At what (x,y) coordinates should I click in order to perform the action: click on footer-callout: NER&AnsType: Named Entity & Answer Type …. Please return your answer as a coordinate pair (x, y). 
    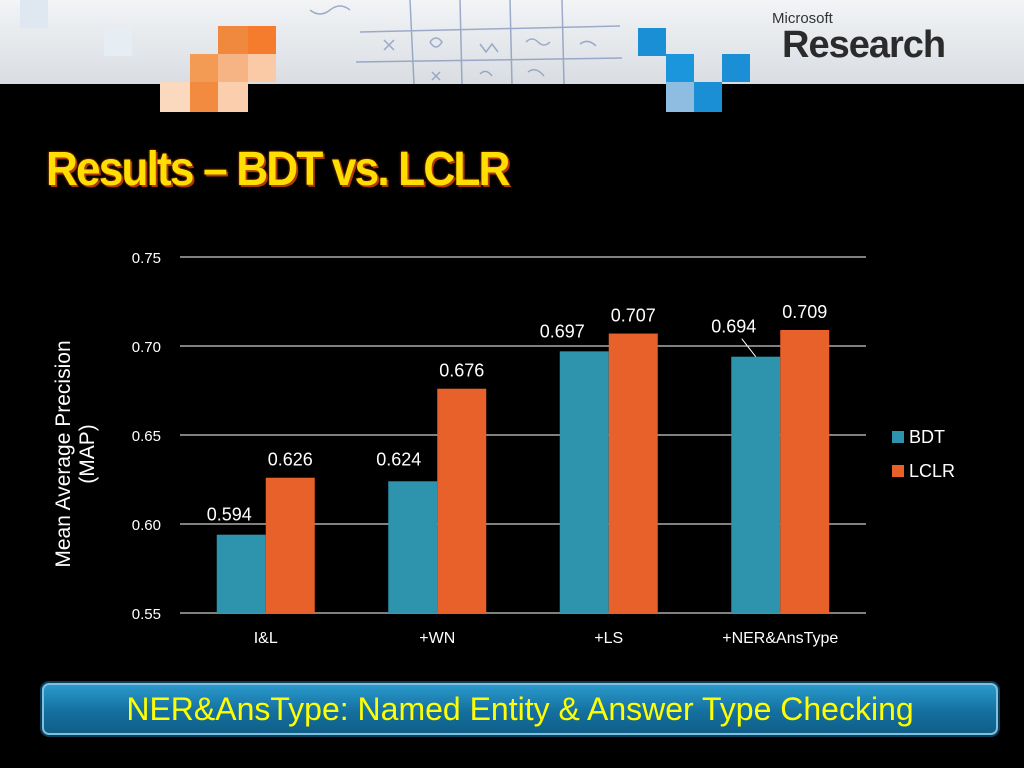
    Looking at the image, I should click on (520, 709).